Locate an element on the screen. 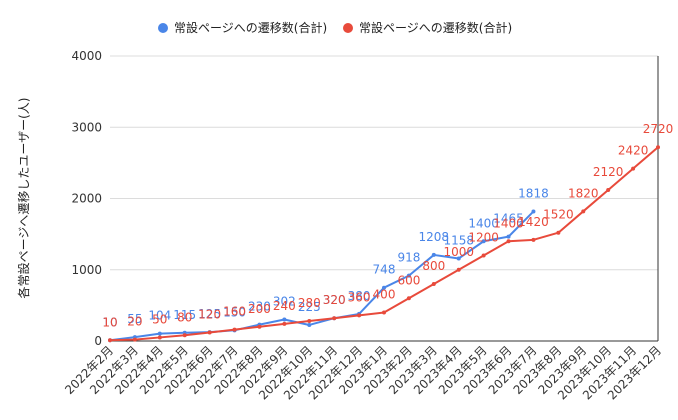 This screenshot has width=678, height=420. data-label: 2720 is located at coordinates (658, 129).